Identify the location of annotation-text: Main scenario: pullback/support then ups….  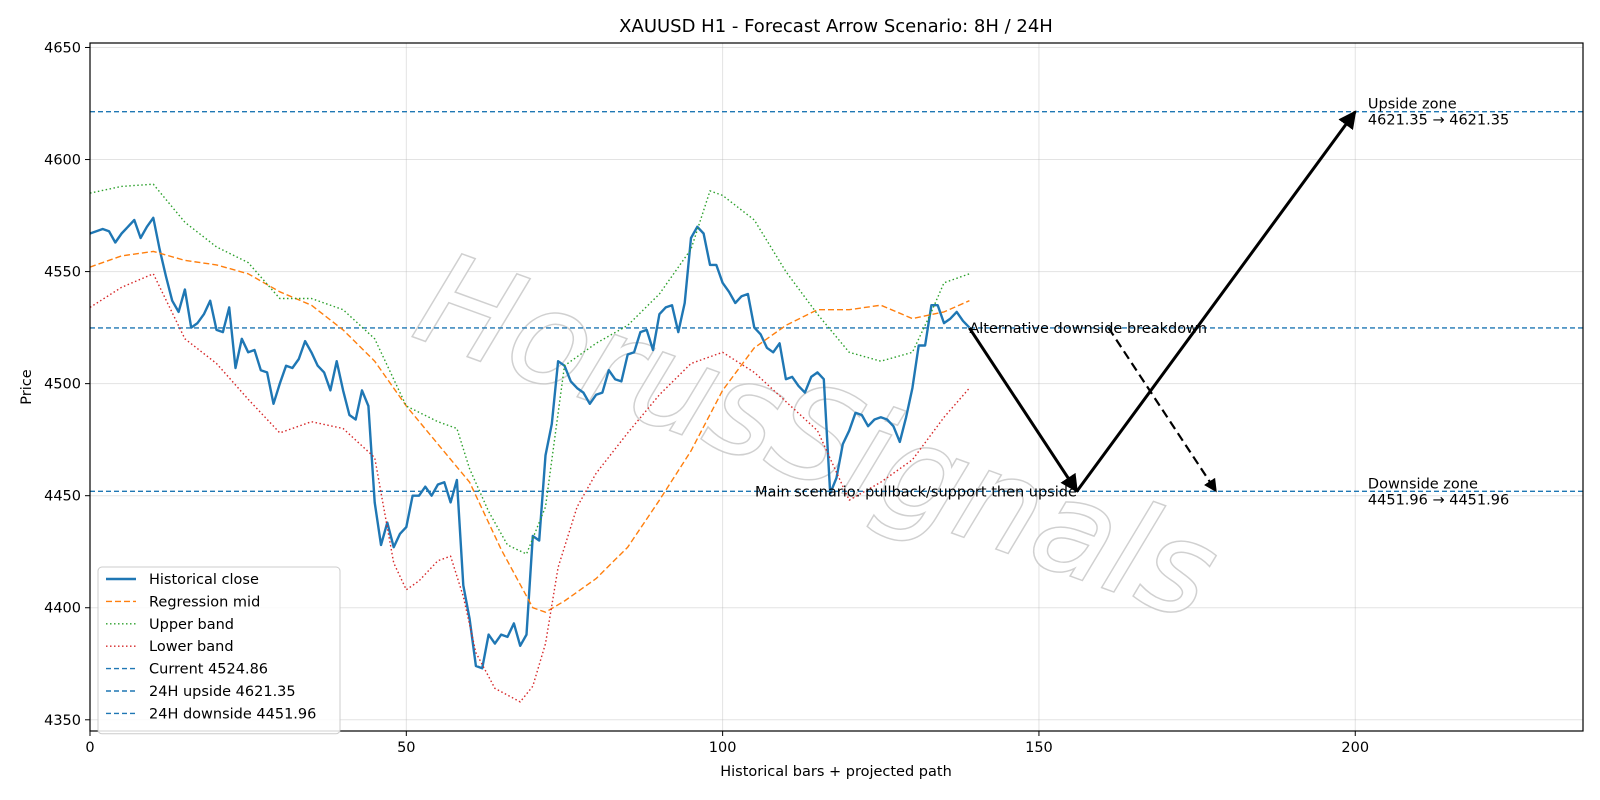
(916, 492).